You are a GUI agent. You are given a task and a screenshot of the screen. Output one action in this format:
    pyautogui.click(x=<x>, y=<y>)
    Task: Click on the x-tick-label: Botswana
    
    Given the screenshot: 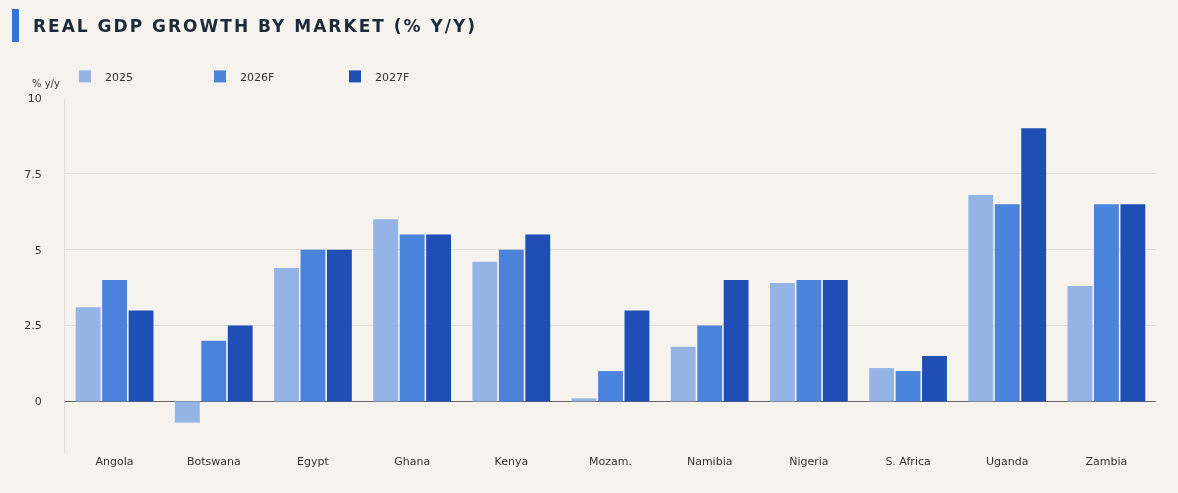 What is the action you would take?
    pyautogui.click(x=213, y=461)
    